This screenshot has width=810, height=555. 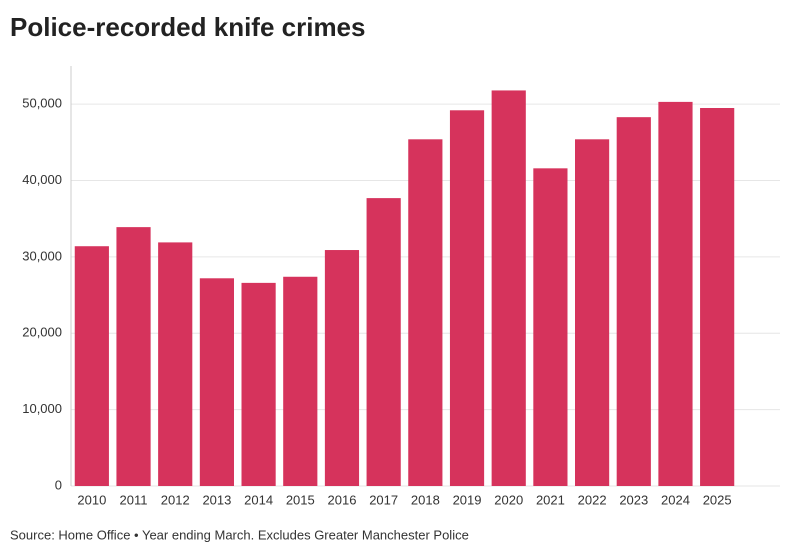 What do you see at coordinates (467, 499) in the screenshot?
I see `x-tick-label: 2019` at bounding box center [467, 499].